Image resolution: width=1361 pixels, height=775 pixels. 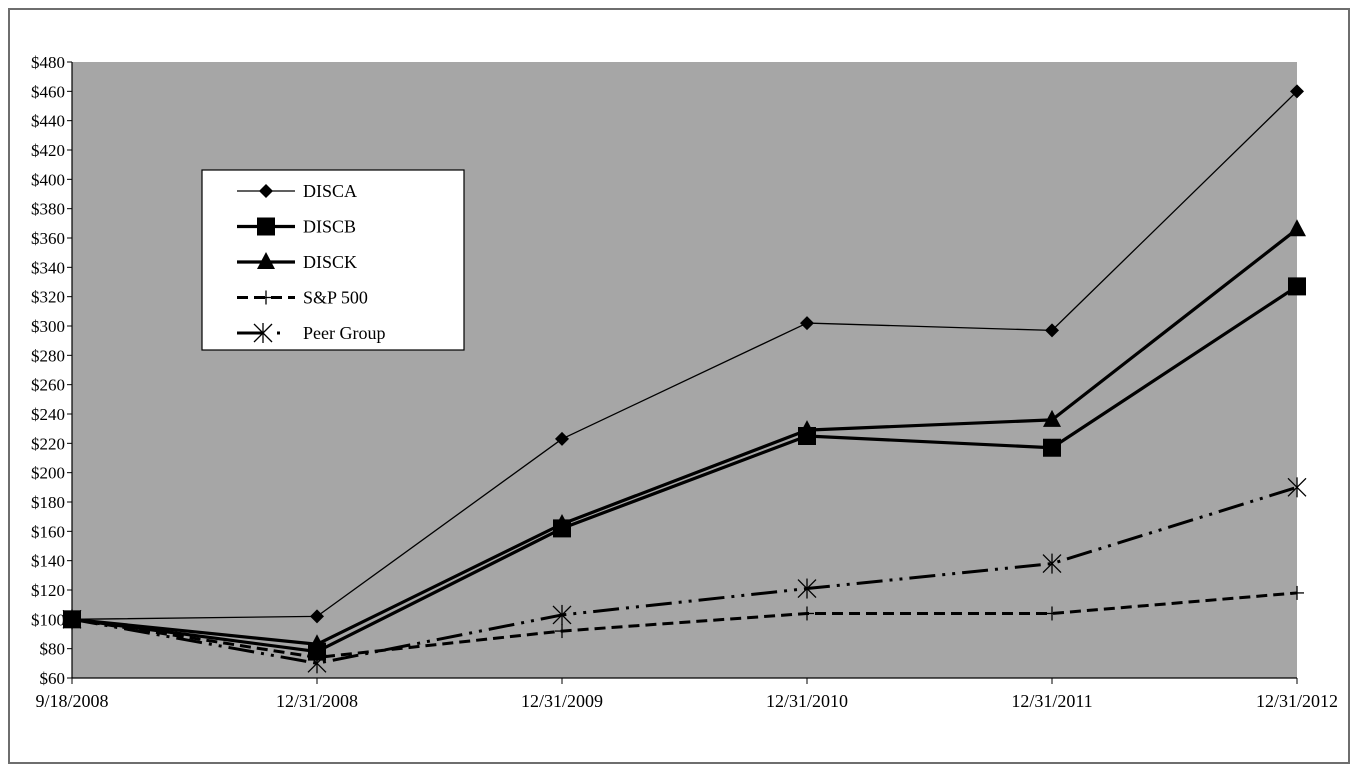 I want to click on y-tick-label: $360, so click(x=48, y=238).